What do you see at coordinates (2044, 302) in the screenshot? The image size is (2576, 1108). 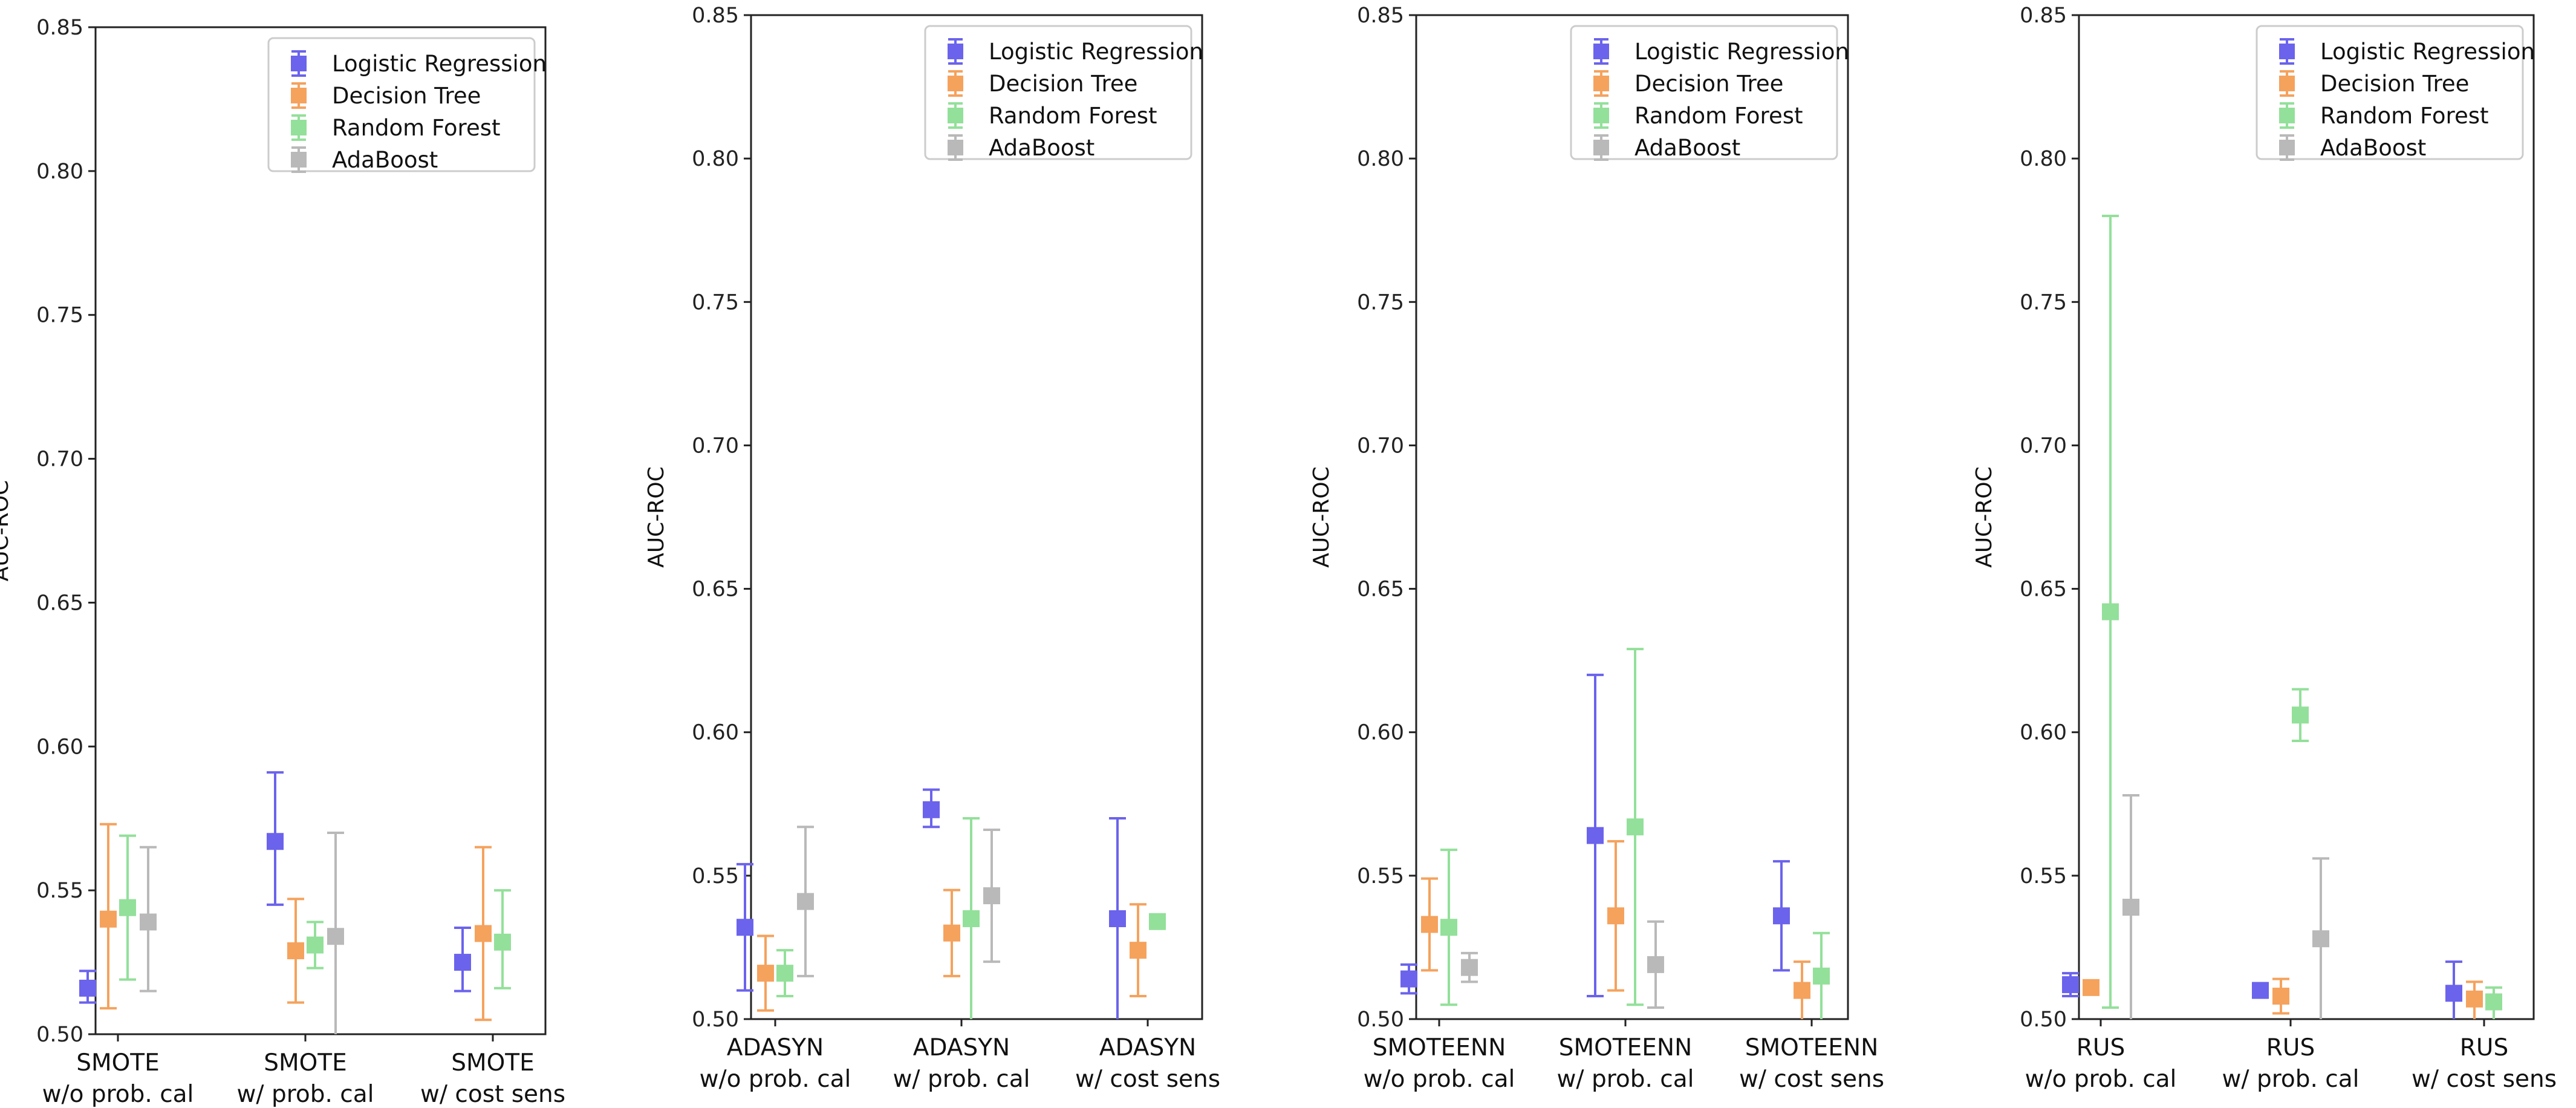 I see `y-tick-label: 0.75` at bounding box center [2044, 302].